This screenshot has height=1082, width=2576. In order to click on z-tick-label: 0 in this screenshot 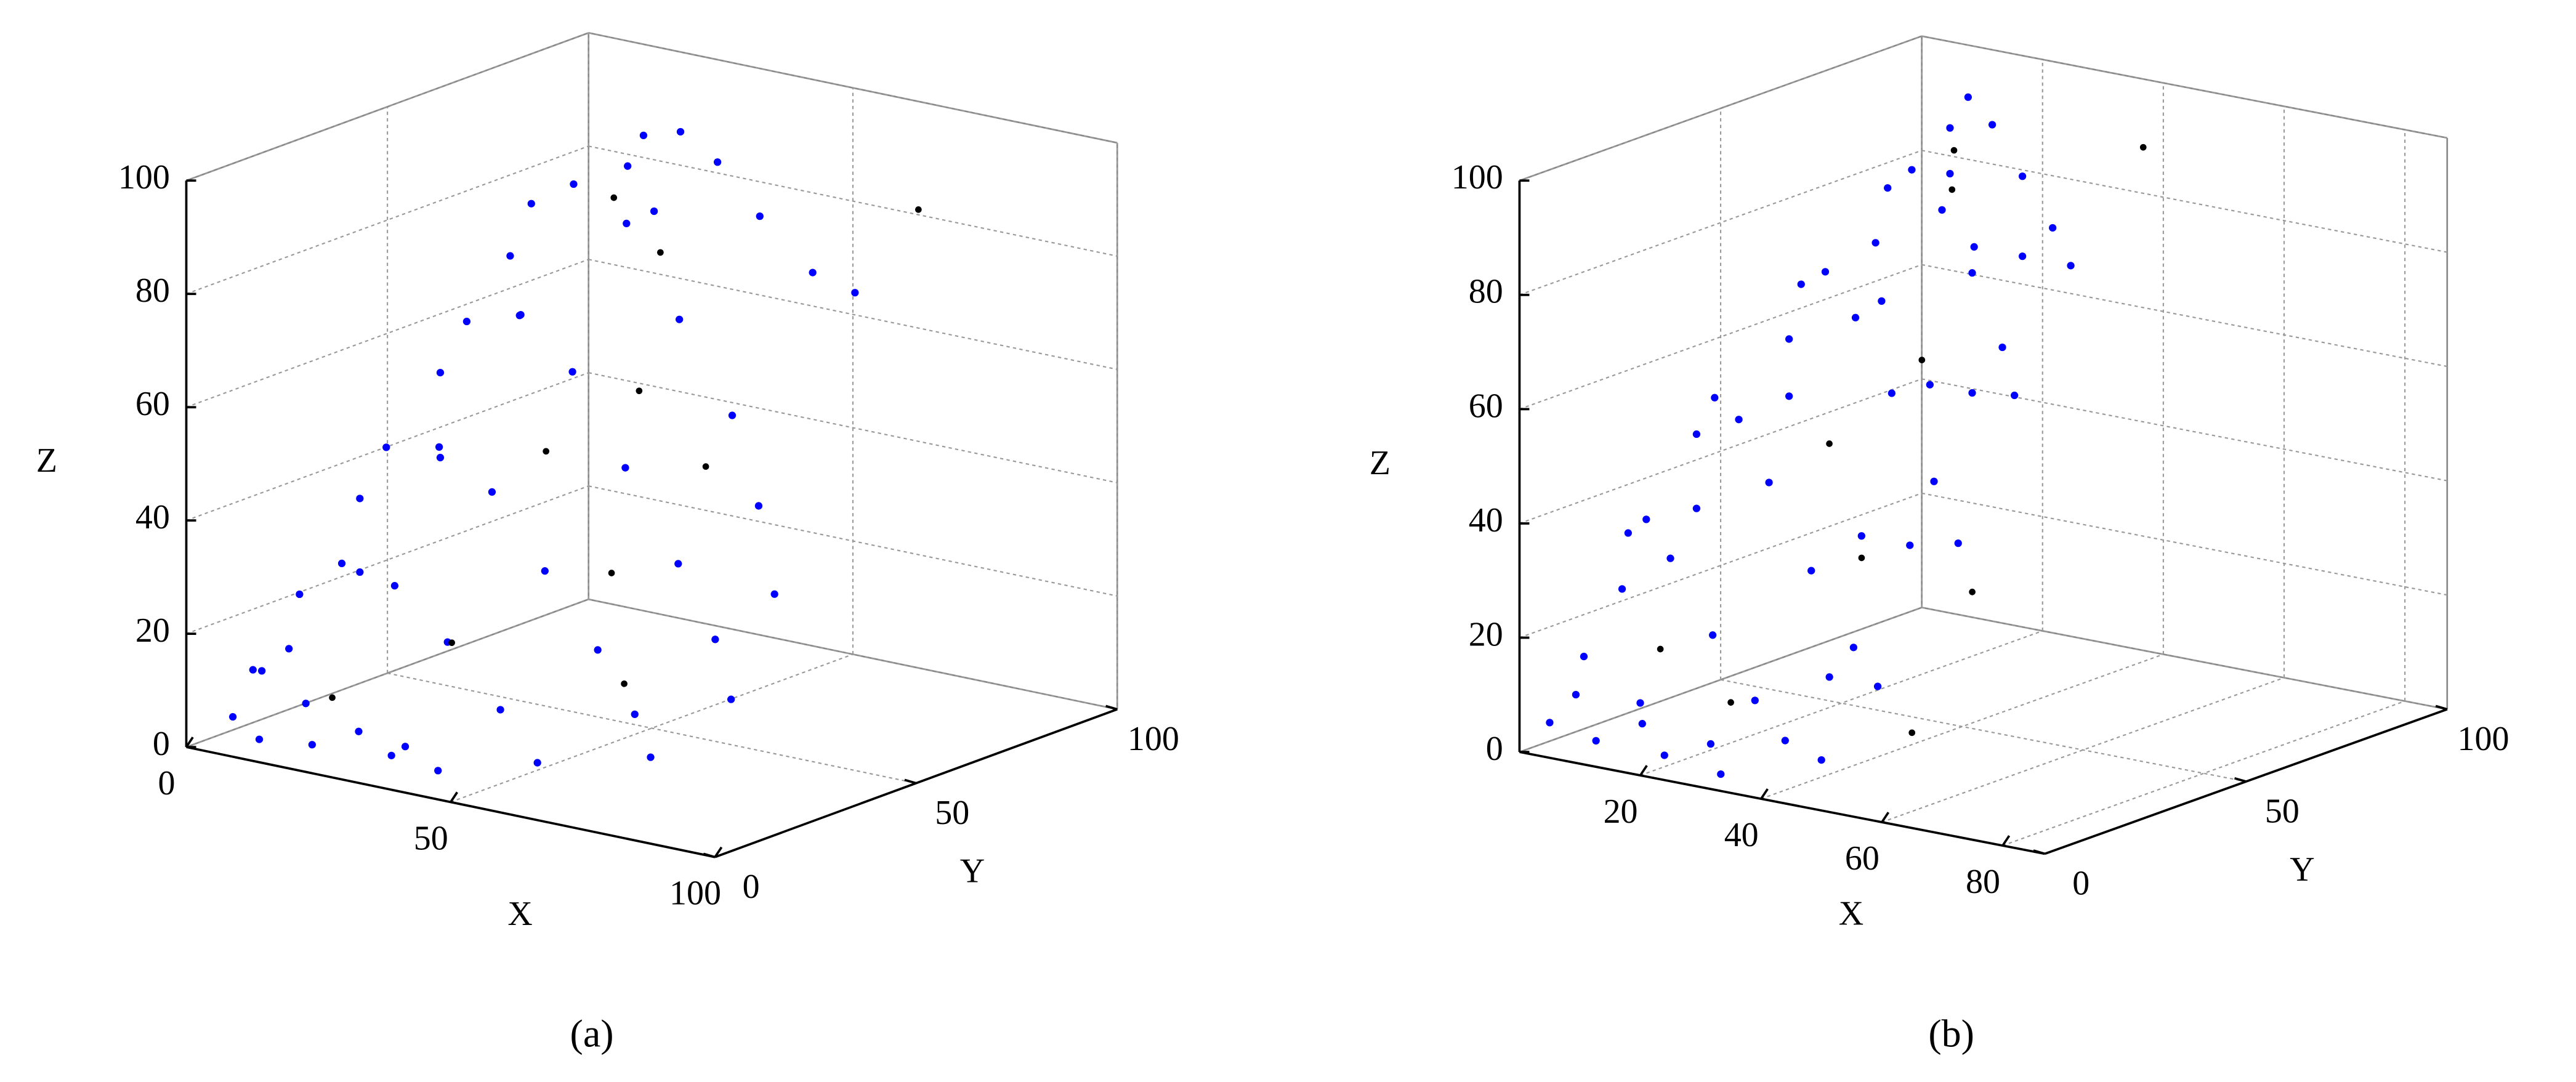, I will do `click(1494, 749)`.